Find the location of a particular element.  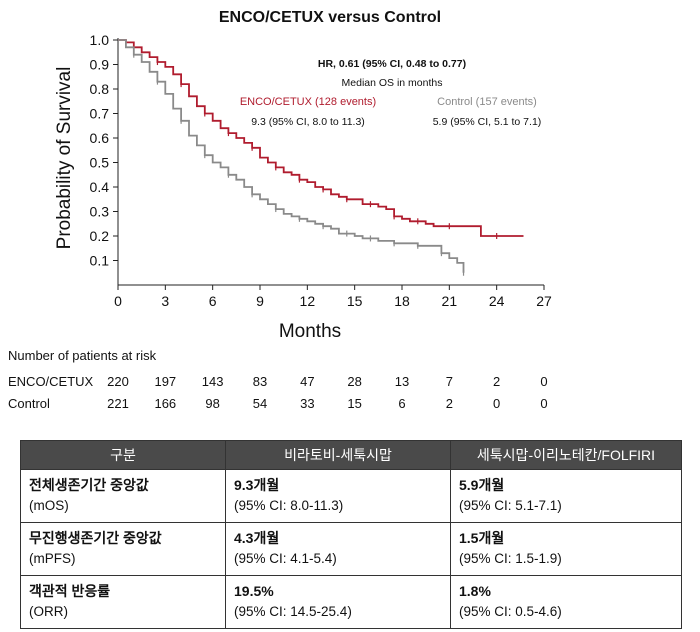

x-tick-label: 21 is located at coordinates (450, 301).